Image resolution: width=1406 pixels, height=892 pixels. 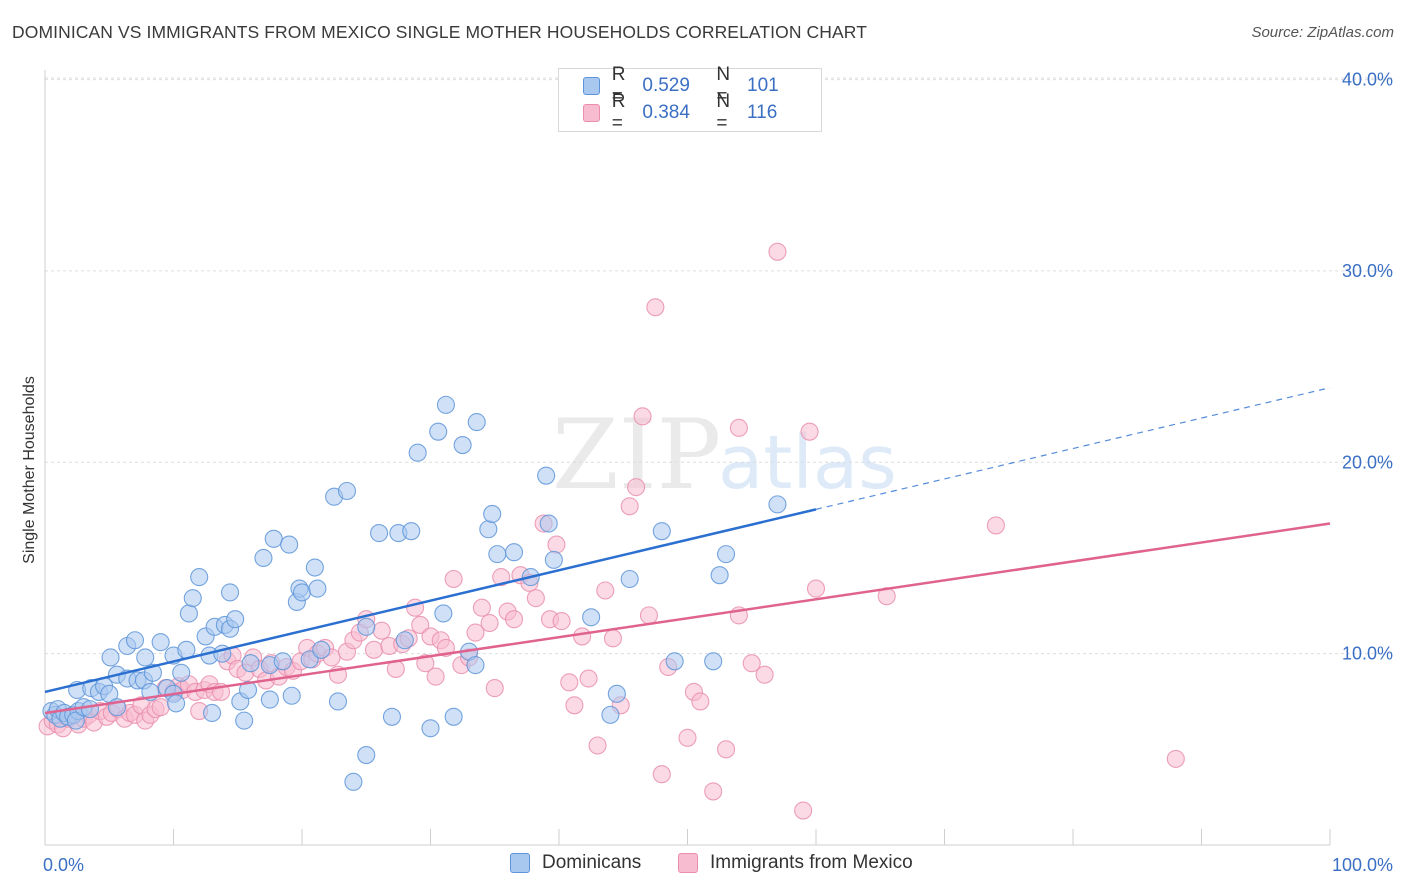 What do you see at coordinates (1073, 448) in the screenshot?
I see `trend-line-dominicans-dashed` at bounding box center [1073, 448].